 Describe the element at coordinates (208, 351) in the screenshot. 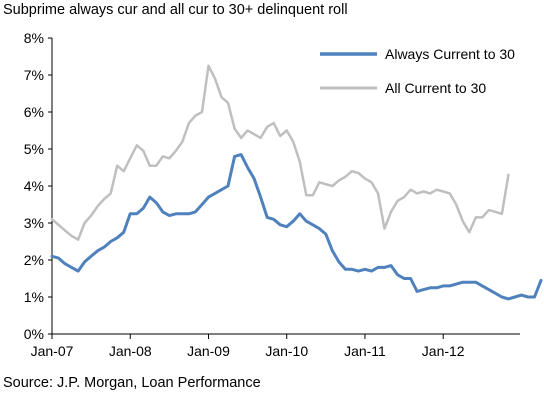

I see `x-tick-label: Jan-09` at that location.